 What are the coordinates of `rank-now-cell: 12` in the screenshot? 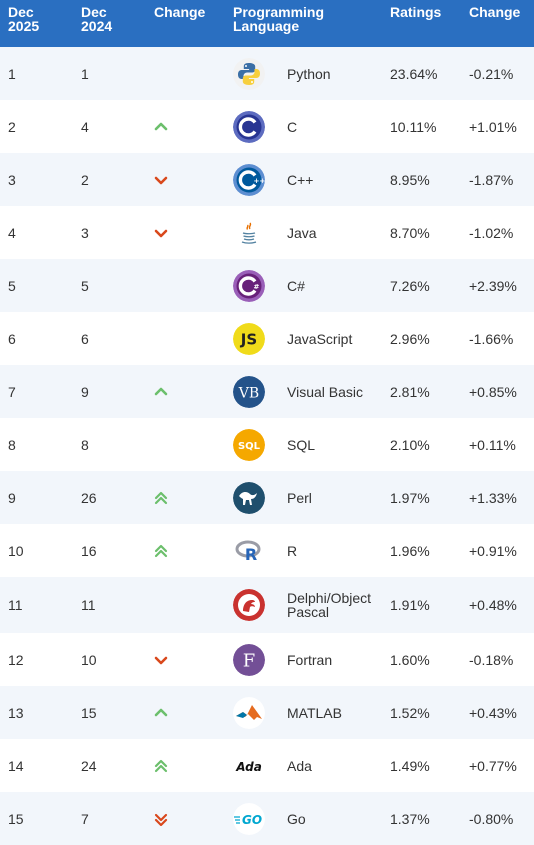 It's located at (36, 659).